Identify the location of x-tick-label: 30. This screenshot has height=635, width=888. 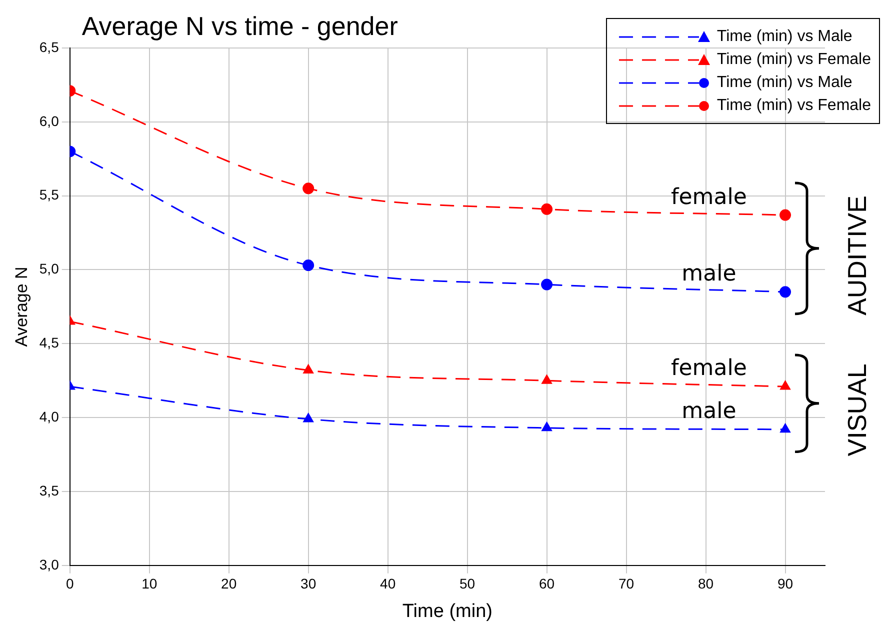
(308, 584).